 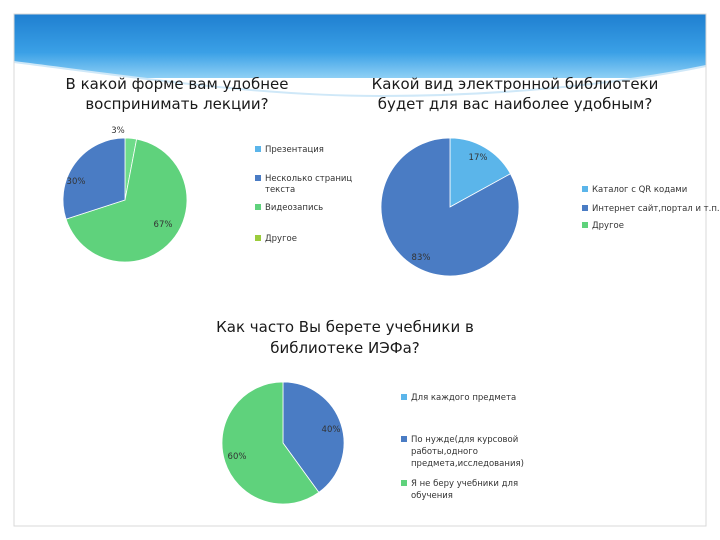 What do you see at coordinates (515, 84) in the screenshot?
I see `chart-2-title-line-1: Какой вид электронной библиотеки` at bounding box center [515, 84].